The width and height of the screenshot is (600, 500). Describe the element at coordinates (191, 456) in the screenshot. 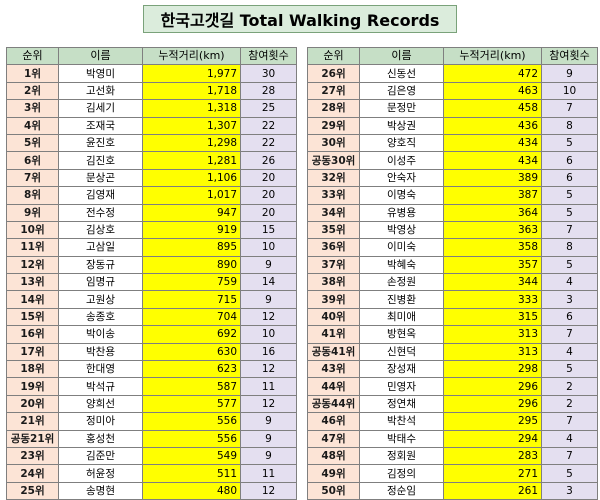

I see `distance-cell: 549` at that location.